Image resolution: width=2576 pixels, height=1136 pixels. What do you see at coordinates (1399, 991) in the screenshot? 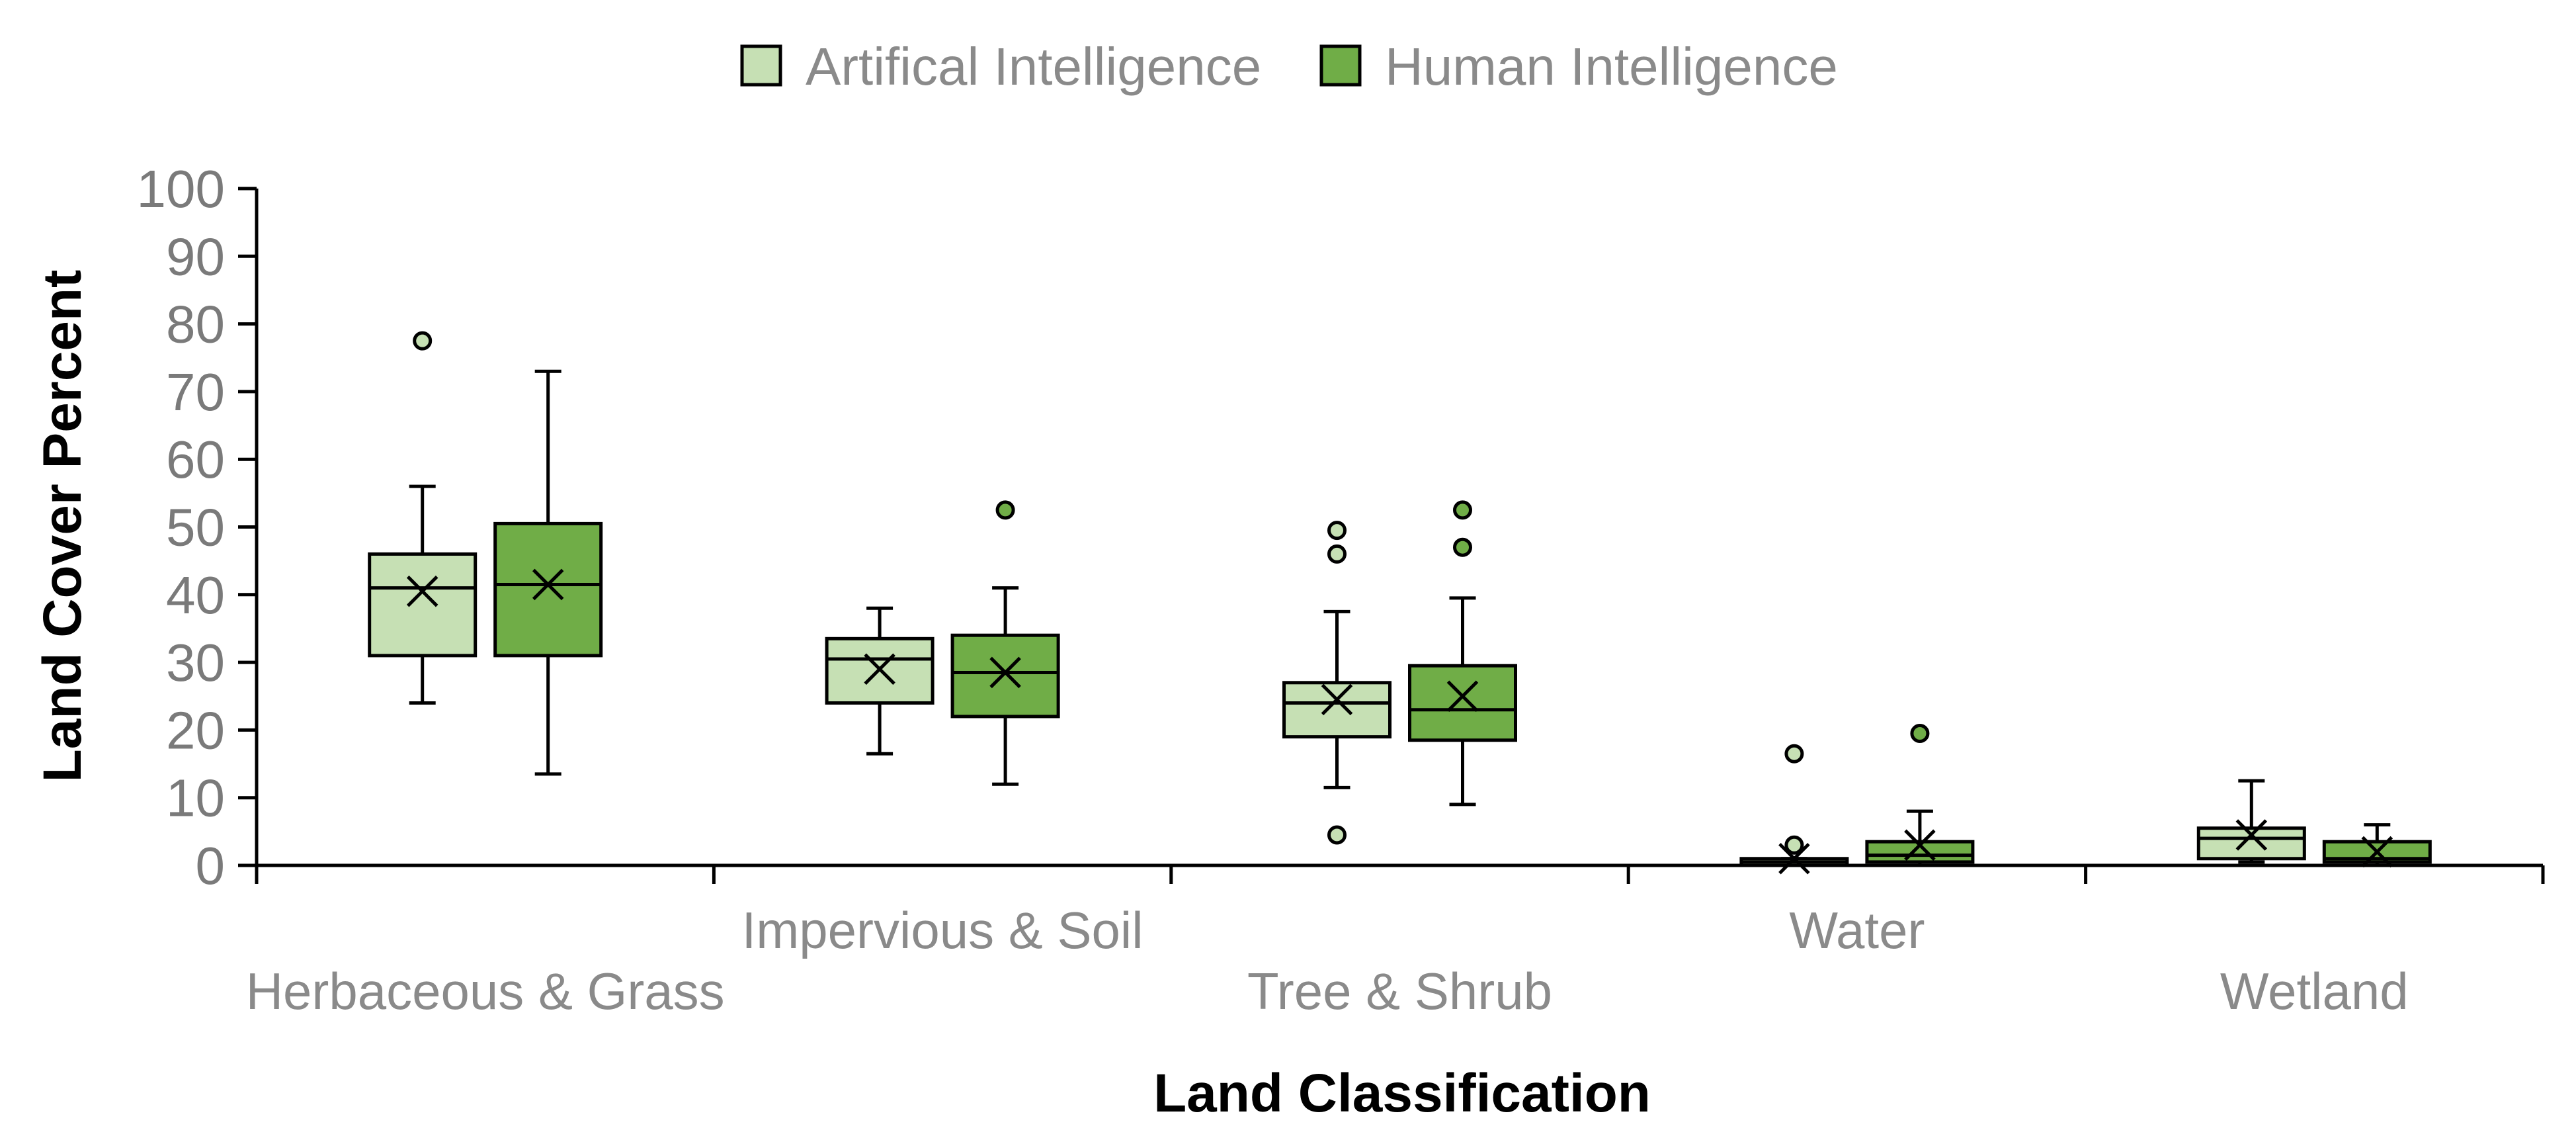
I see `category-label: Tree & Shrub` at bounding box center [1399, 991].